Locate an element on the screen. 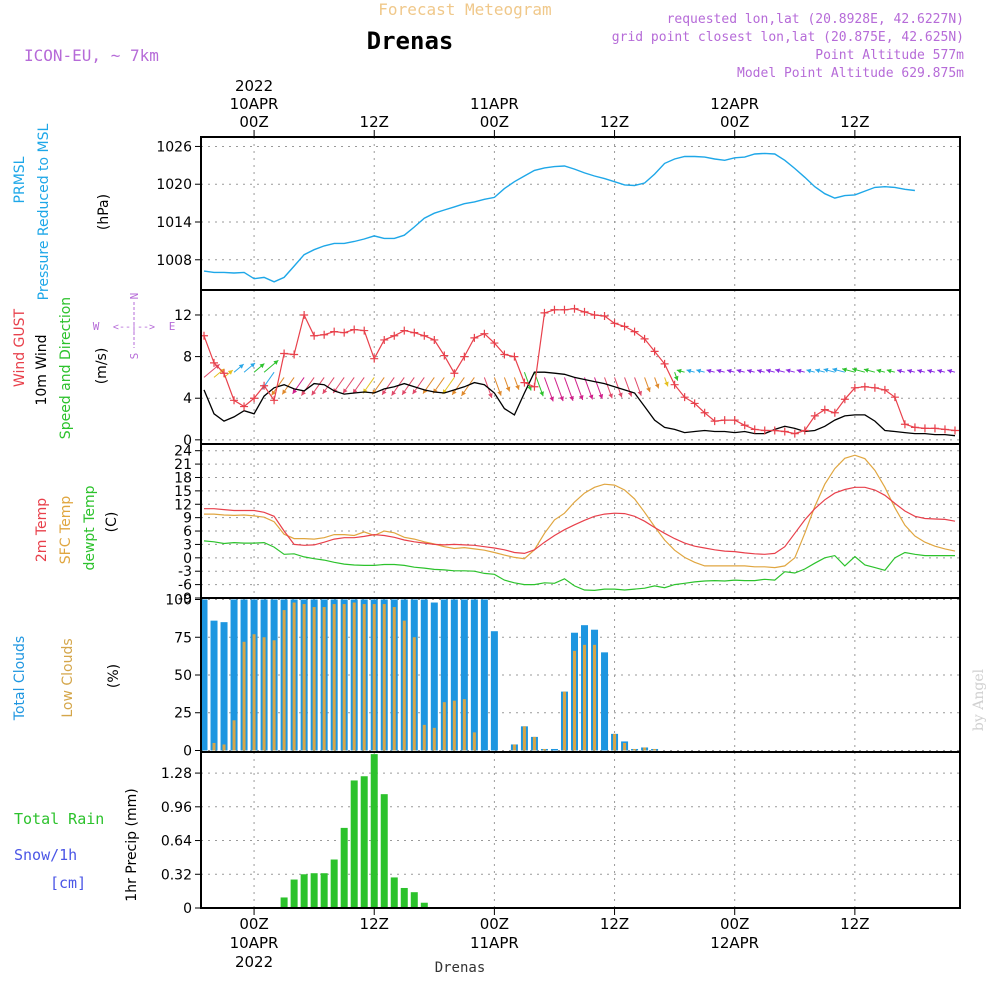  temp-sfc-line is located at coordinates (580, 511).